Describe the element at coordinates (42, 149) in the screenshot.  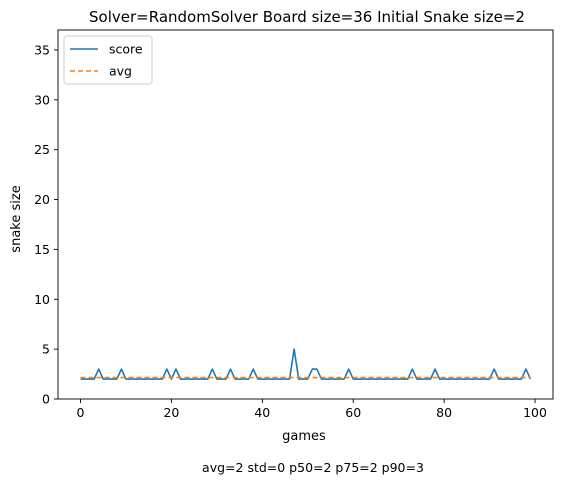
I see `y-tick-label: 25` at that location.